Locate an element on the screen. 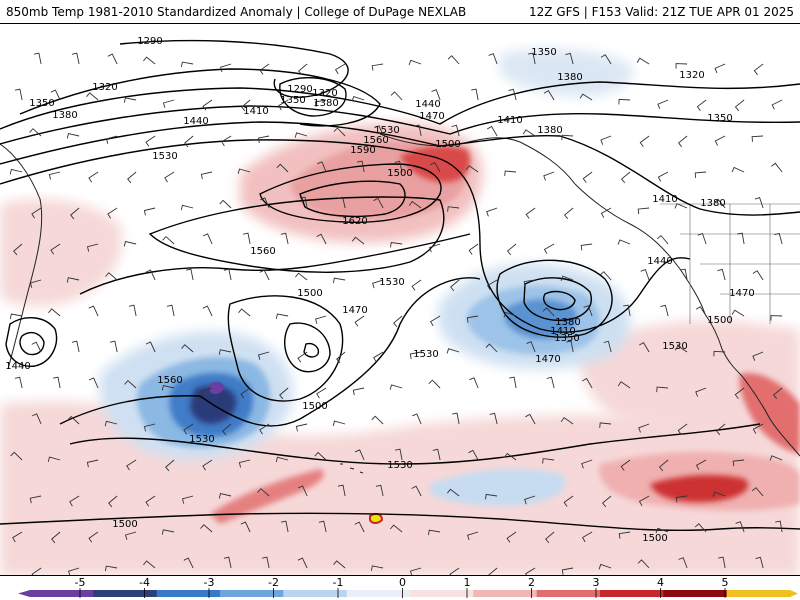 The width and height of the screenshot is (800, 600). warm-anomaly-west-ocean is located at coordinates (61, 252).